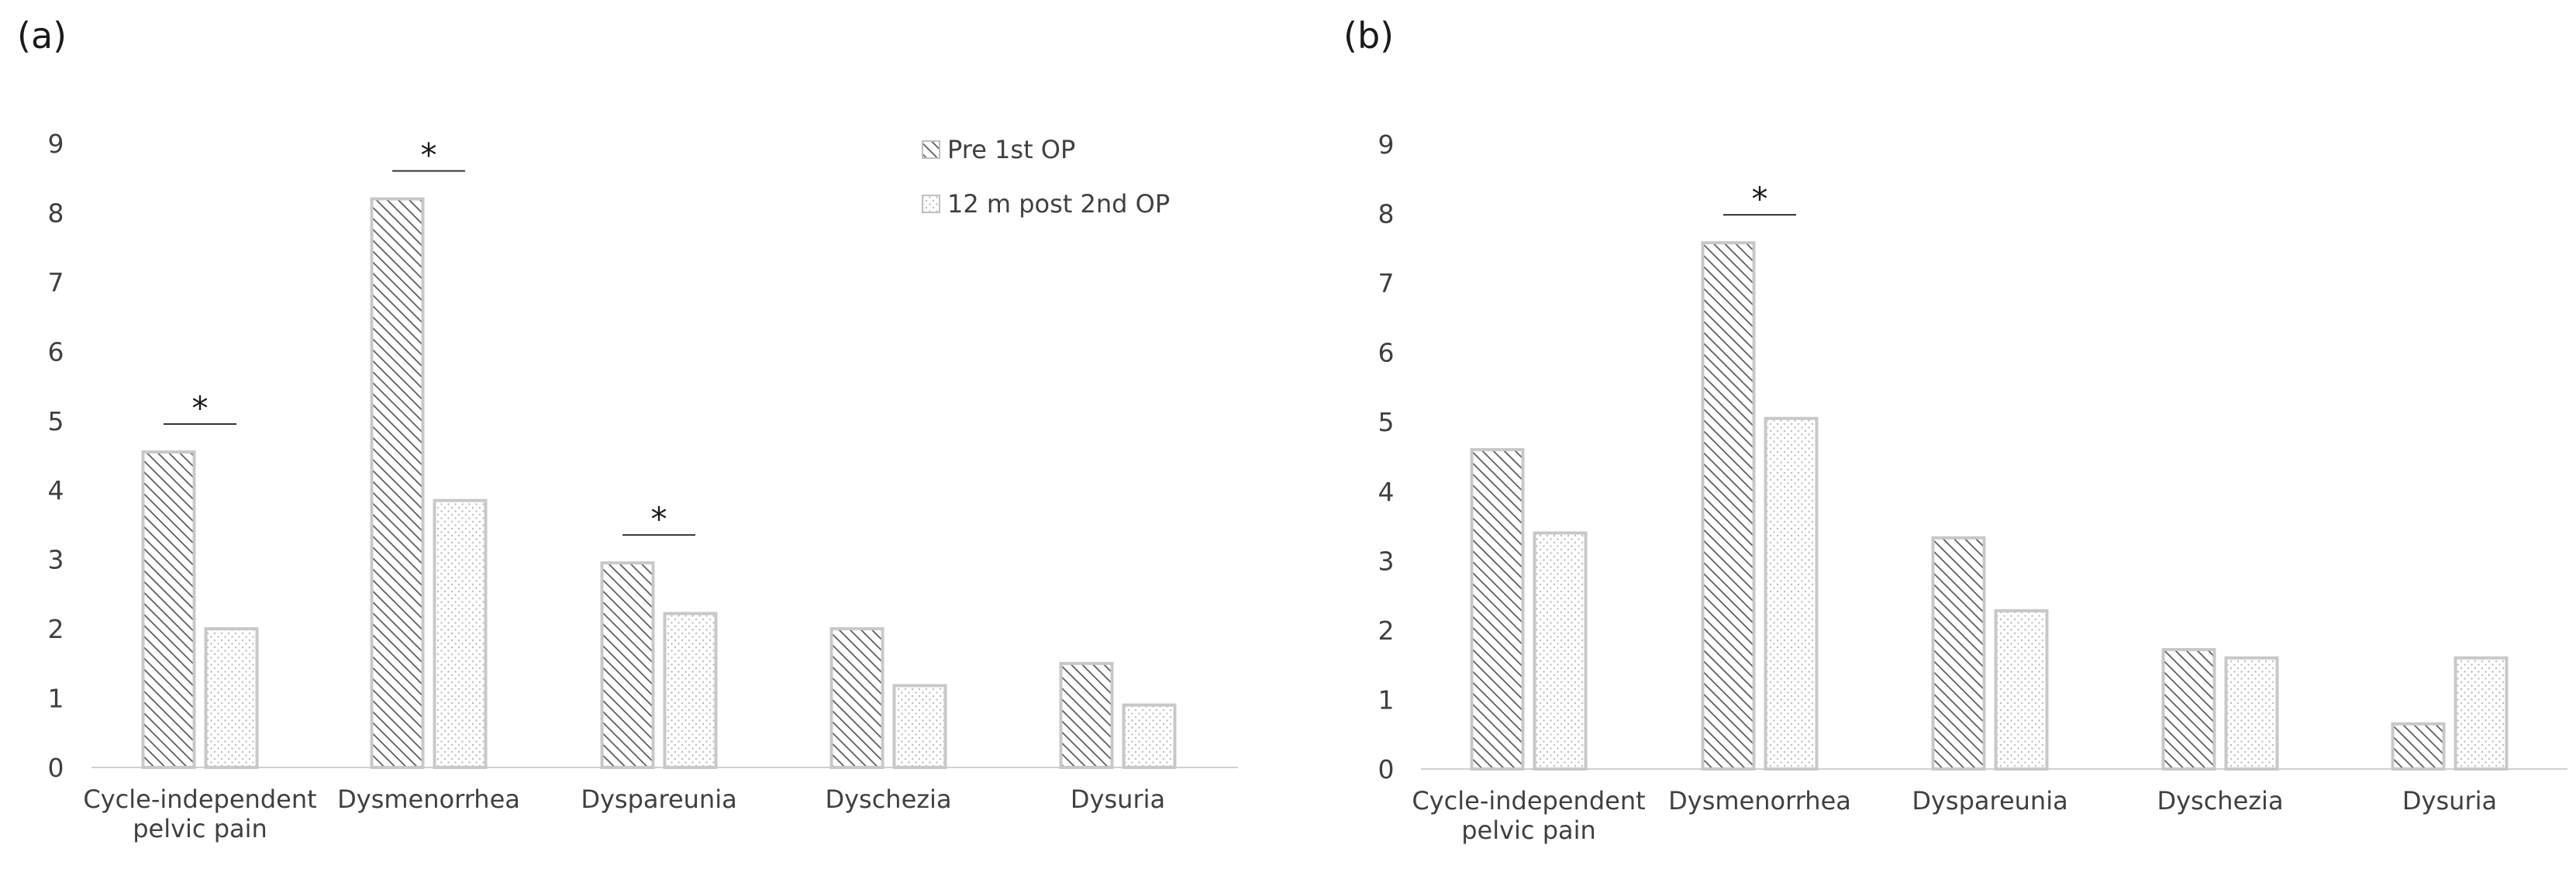 The height and width of the screenshot is (869, 2576). I want to click on significance-star-a-1: *, so click(429, 155).